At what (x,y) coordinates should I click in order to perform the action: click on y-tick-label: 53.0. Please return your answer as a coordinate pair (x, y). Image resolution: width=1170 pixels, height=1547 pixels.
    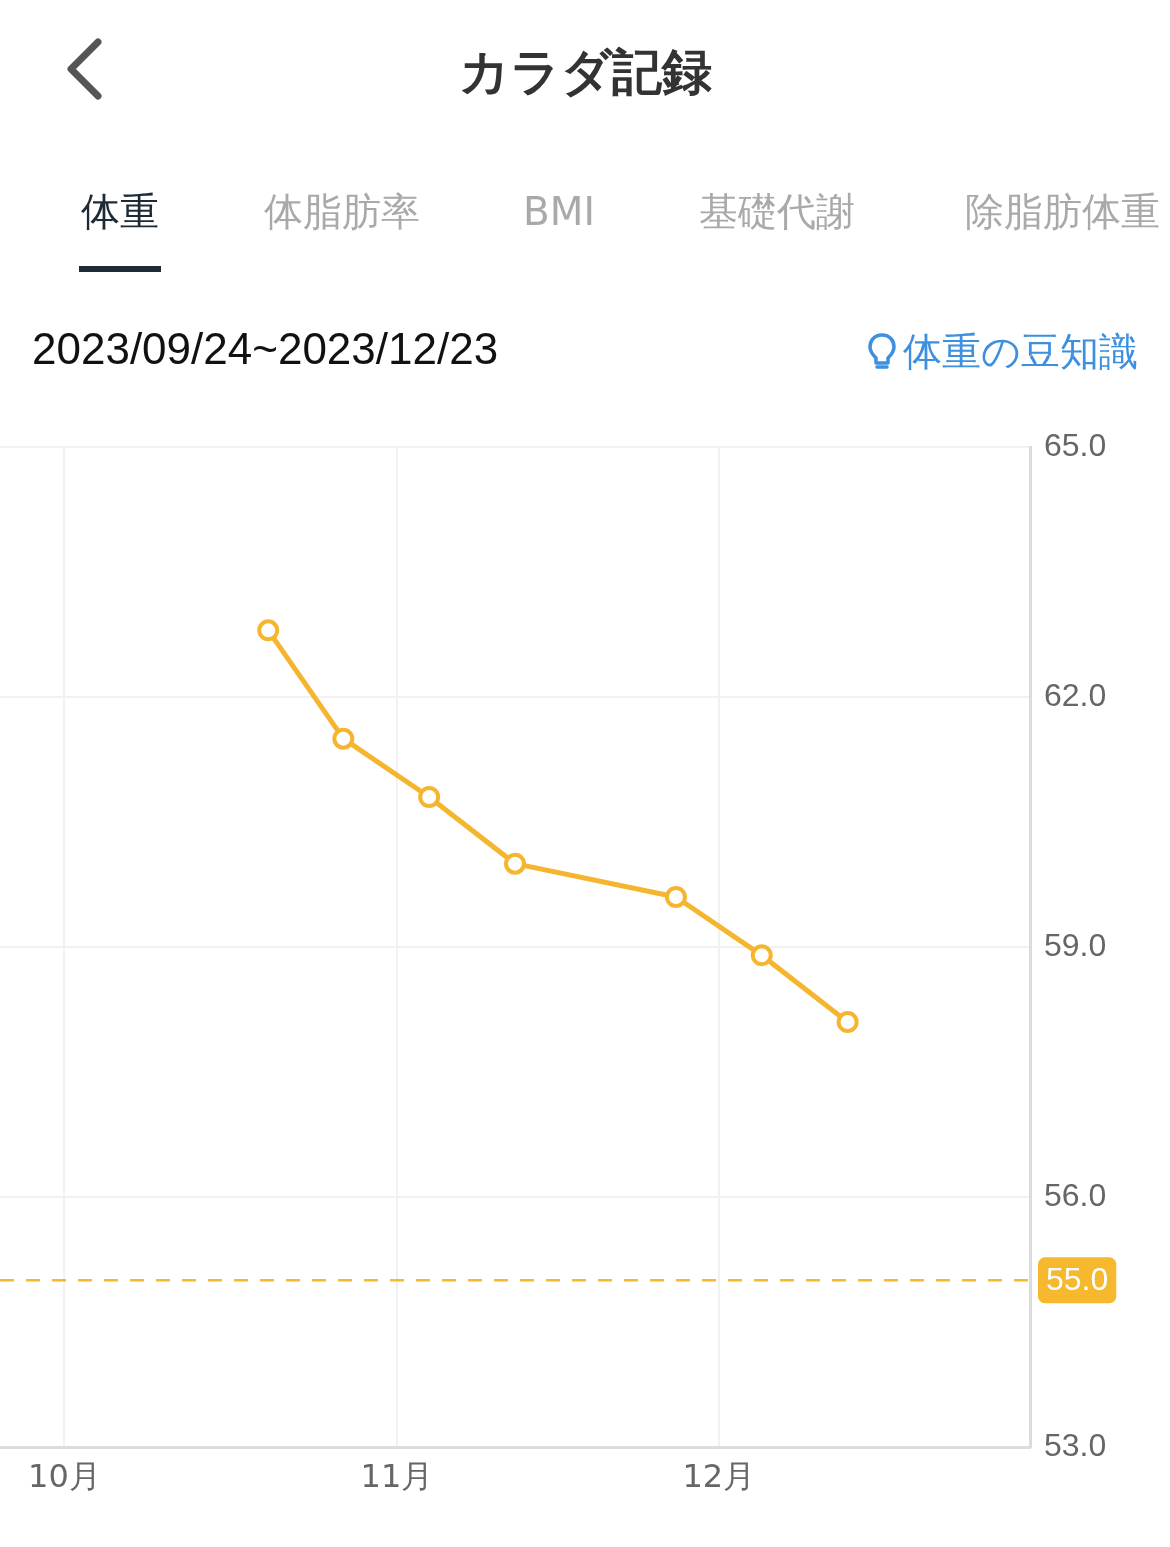
    Looking at the image, I should click on (1075, 1444).